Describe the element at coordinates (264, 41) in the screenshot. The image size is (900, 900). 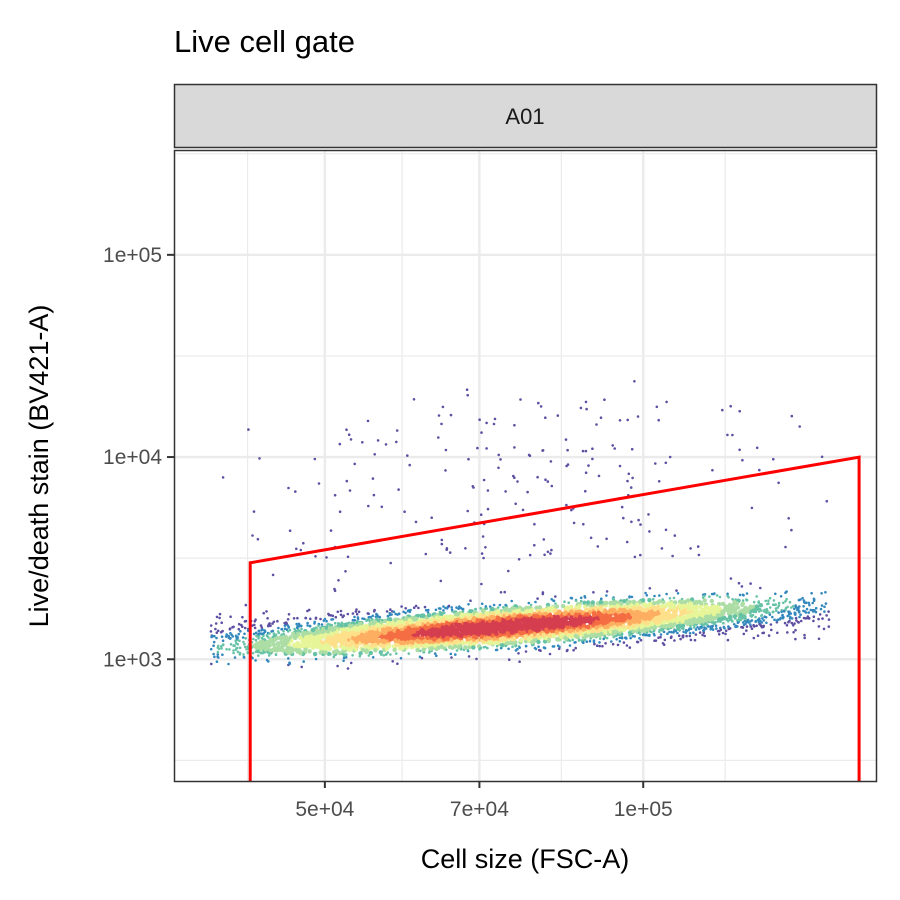
I see `chart-title: Live cell gate` at that location.